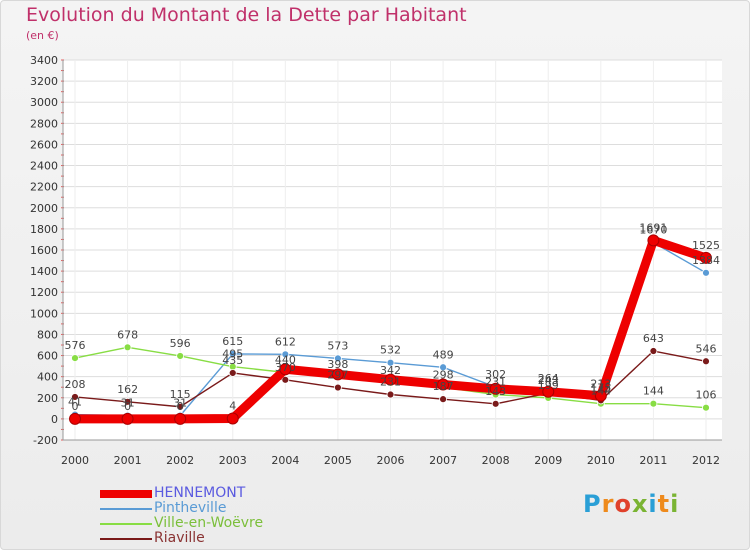 The height and width of the screenshot is (550, 750). I want to click on legend-label: Pintheville, so click(190, 508).